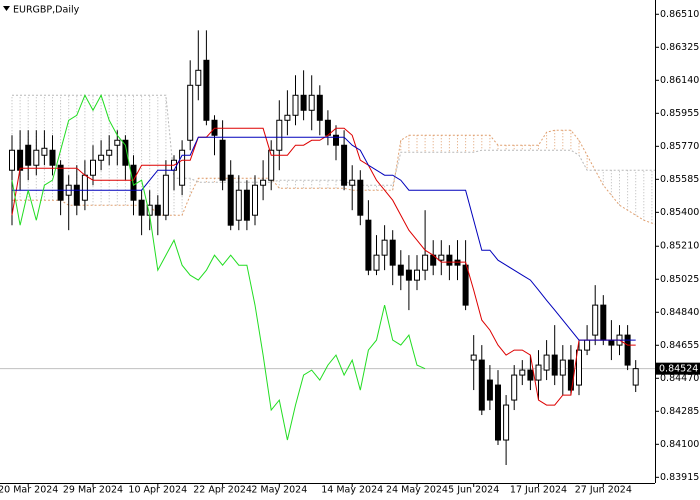 This screenshot has height=500, width=700. Describe the element at coordinates (679, 312) in the screenshot. I see `y-tick-label: 0.84840` at that location.